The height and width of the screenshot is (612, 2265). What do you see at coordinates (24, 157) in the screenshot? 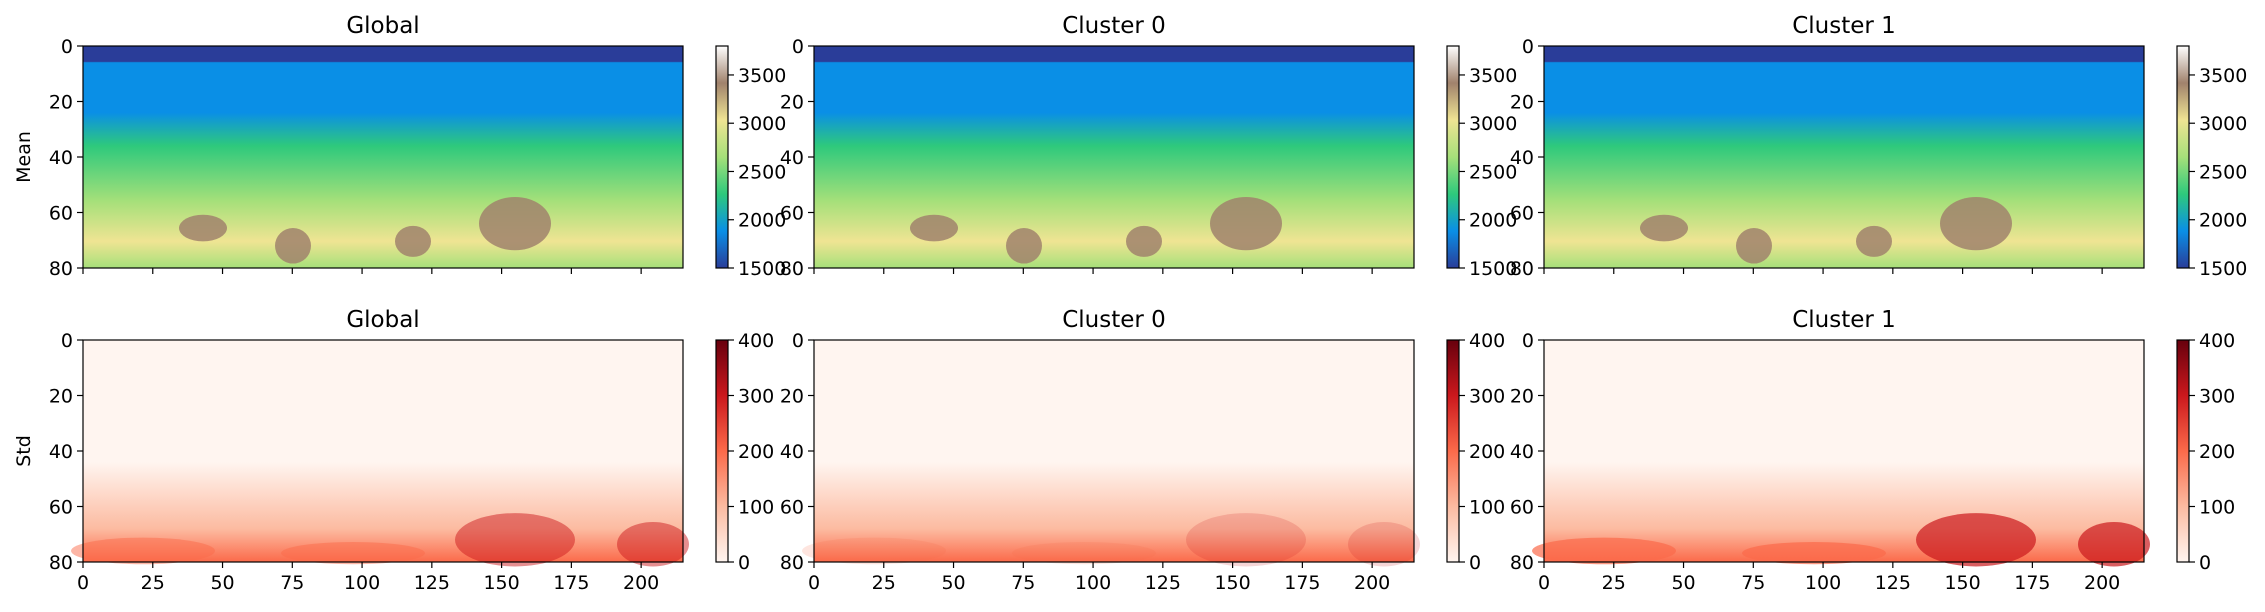
I see `y-axis-label: Mean` at bounding box center [24, 157].